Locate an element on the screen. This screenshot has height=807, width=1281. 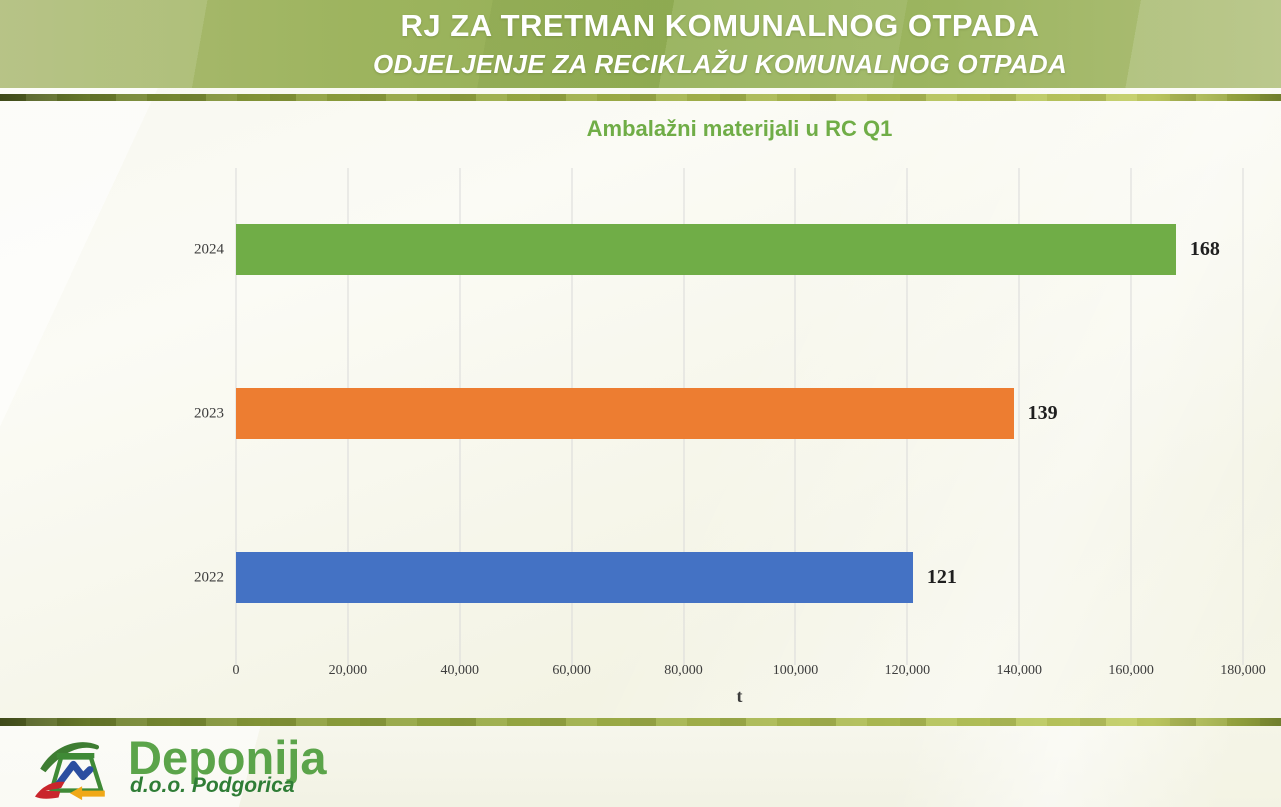
x-tick-label: 0 is located at coordinates (236, 670).